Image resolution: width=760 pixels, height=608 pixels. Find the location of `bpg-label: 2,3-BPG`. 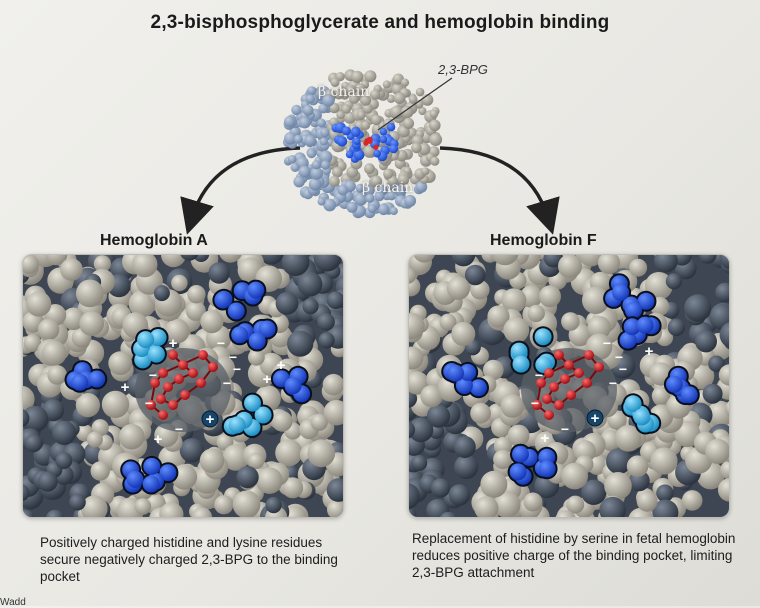

bpg-label: 2,3-BPG is located at coordinates (463, 69).